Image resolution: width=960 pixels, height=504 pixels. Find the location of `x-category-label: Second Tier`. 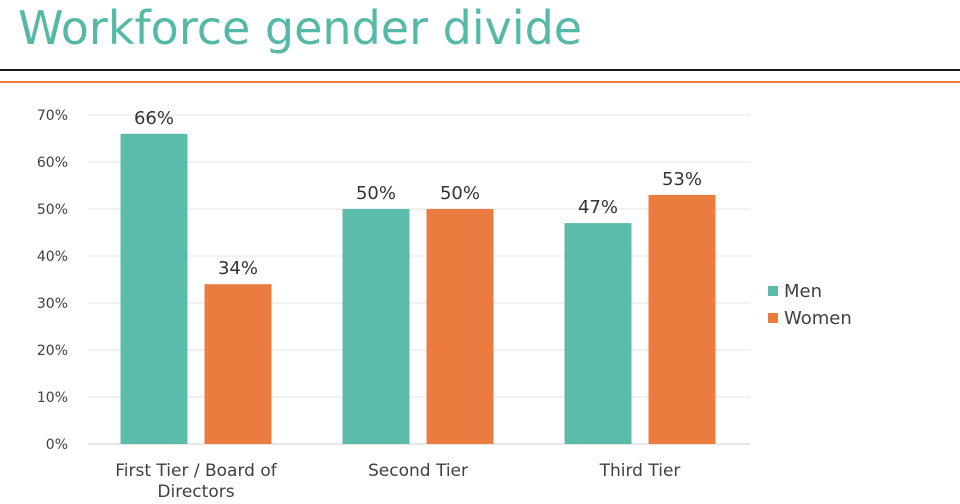

x-category-label: Second Tier is located at coordinates (418, 471).